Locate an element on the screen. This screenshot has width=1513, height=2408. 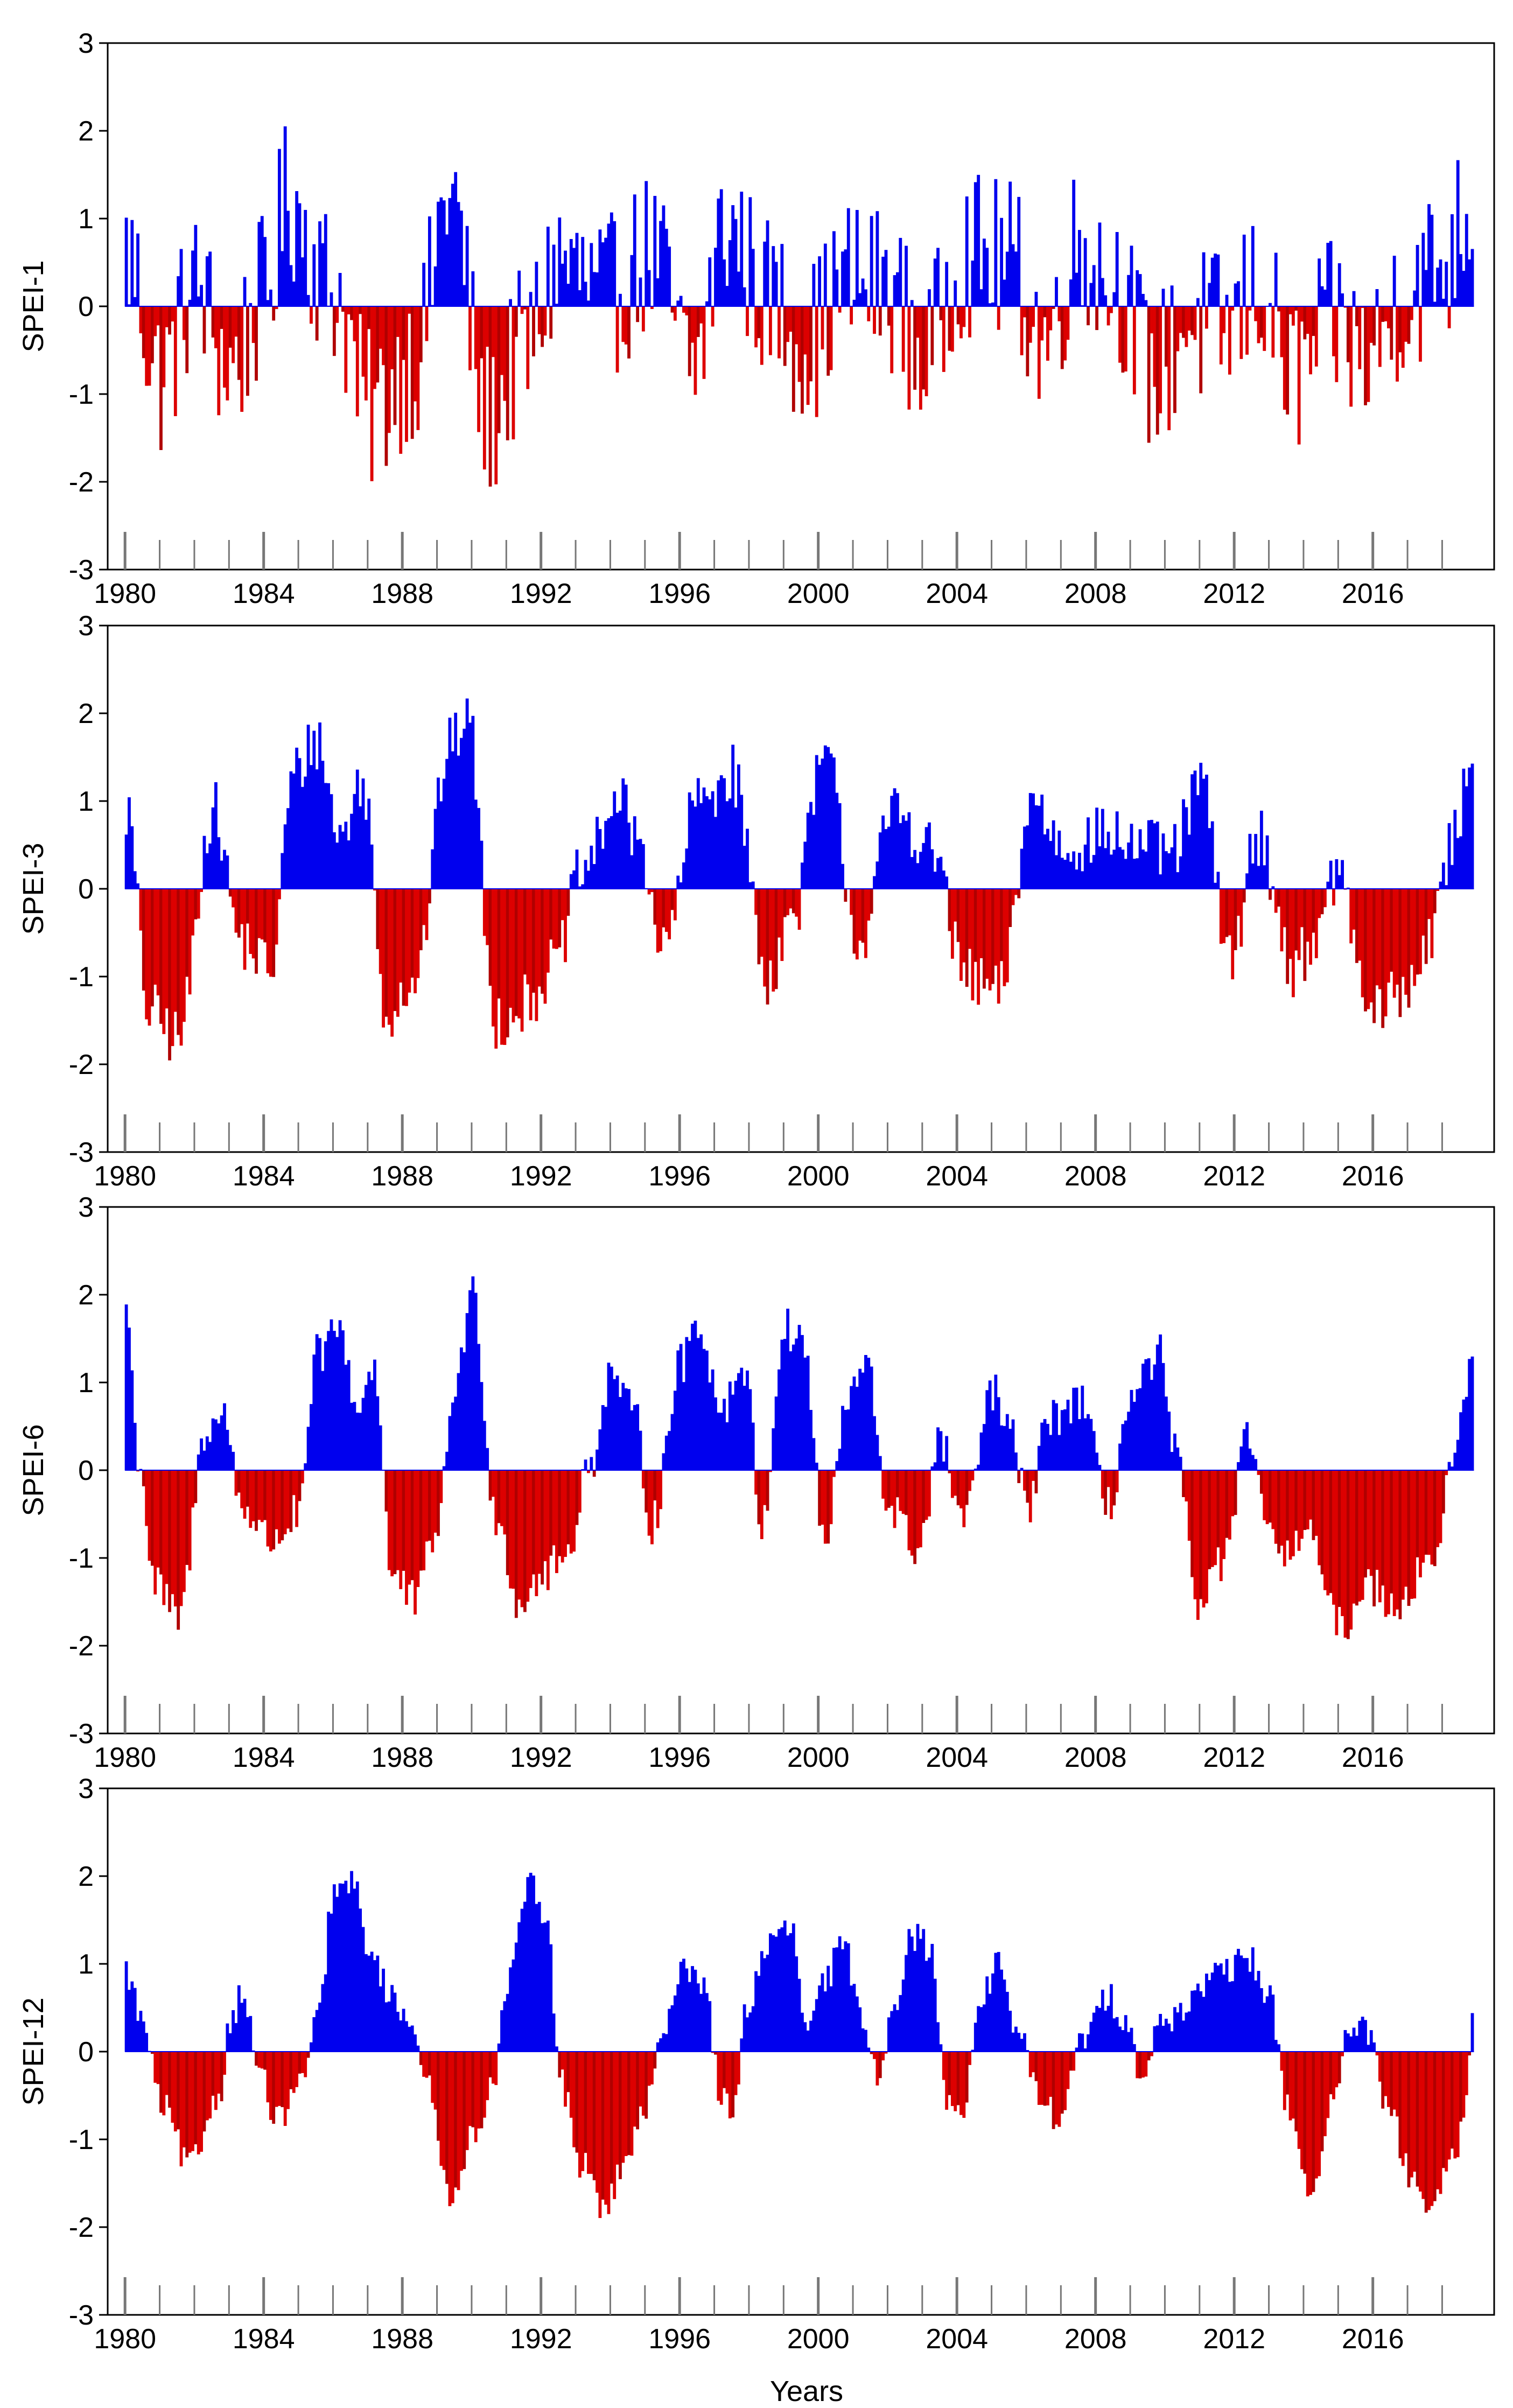
y-tick-label: 1 is located at coordinates (86, 801).